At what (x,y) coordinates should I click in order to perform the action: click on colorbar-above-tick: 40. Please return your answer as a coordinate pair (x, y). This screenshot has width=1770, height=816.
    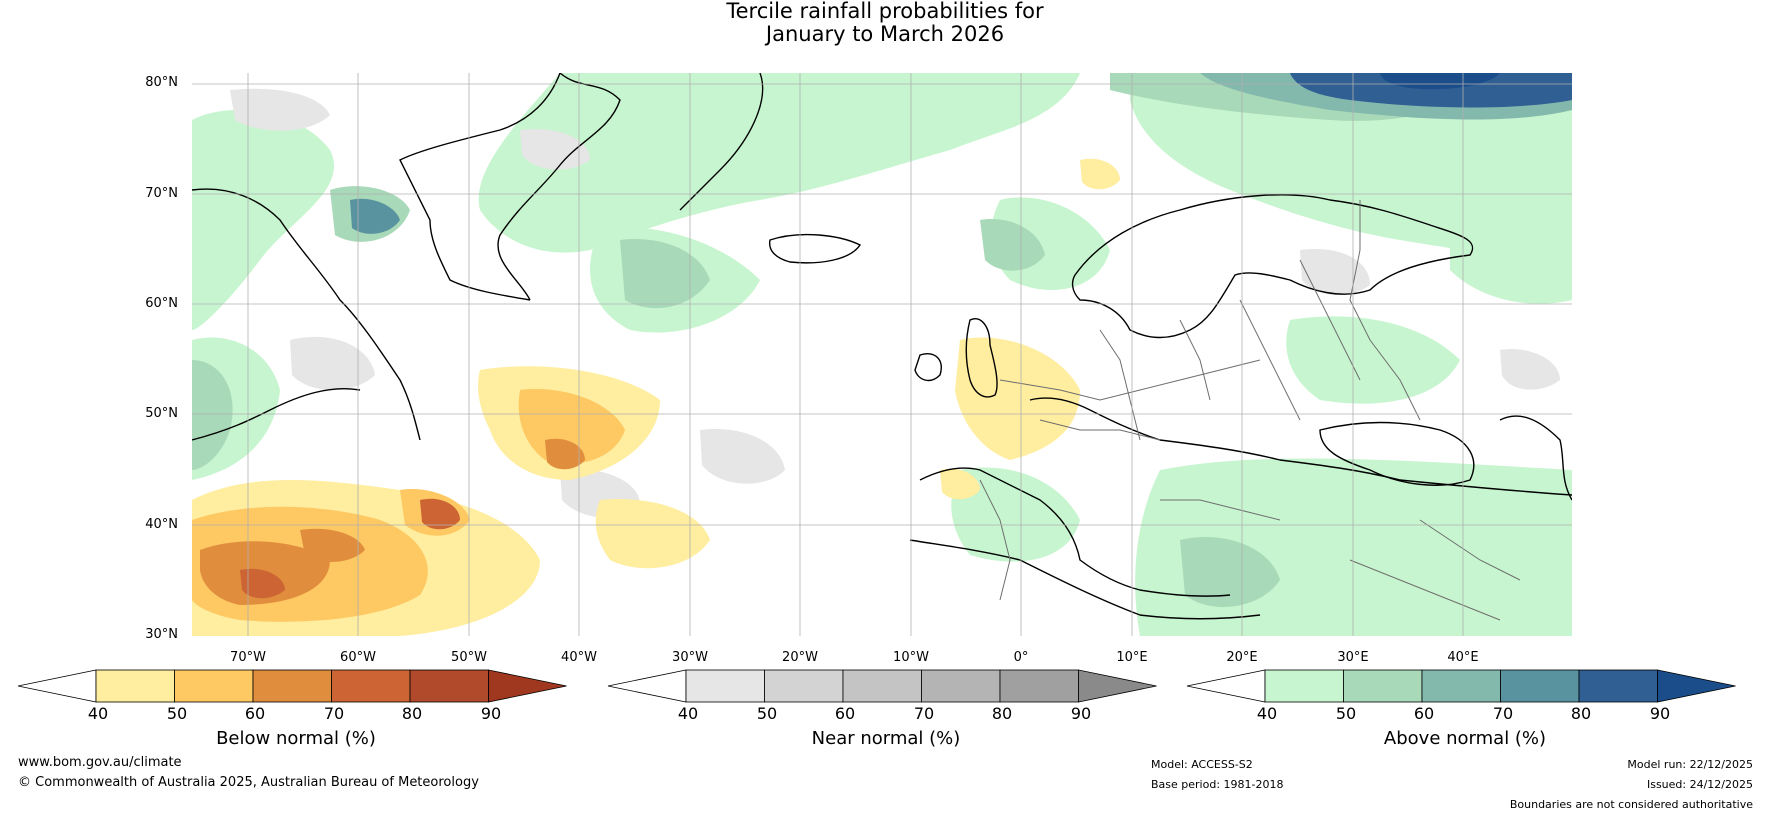
    Looking at the image, I should click on (1267, 713).